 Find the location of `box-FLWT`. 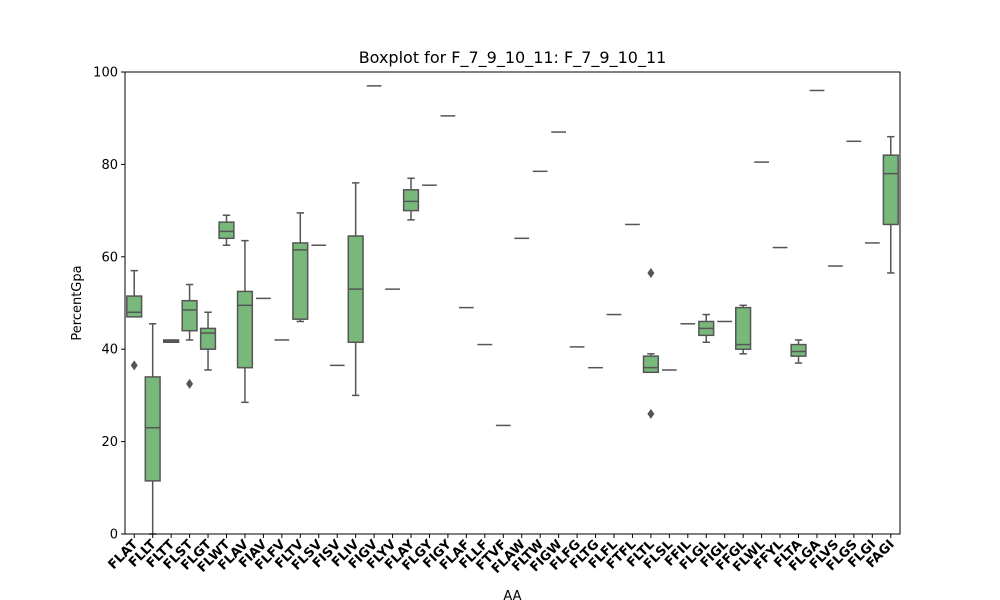

box-FLWT is located at coordinates (226, 230).